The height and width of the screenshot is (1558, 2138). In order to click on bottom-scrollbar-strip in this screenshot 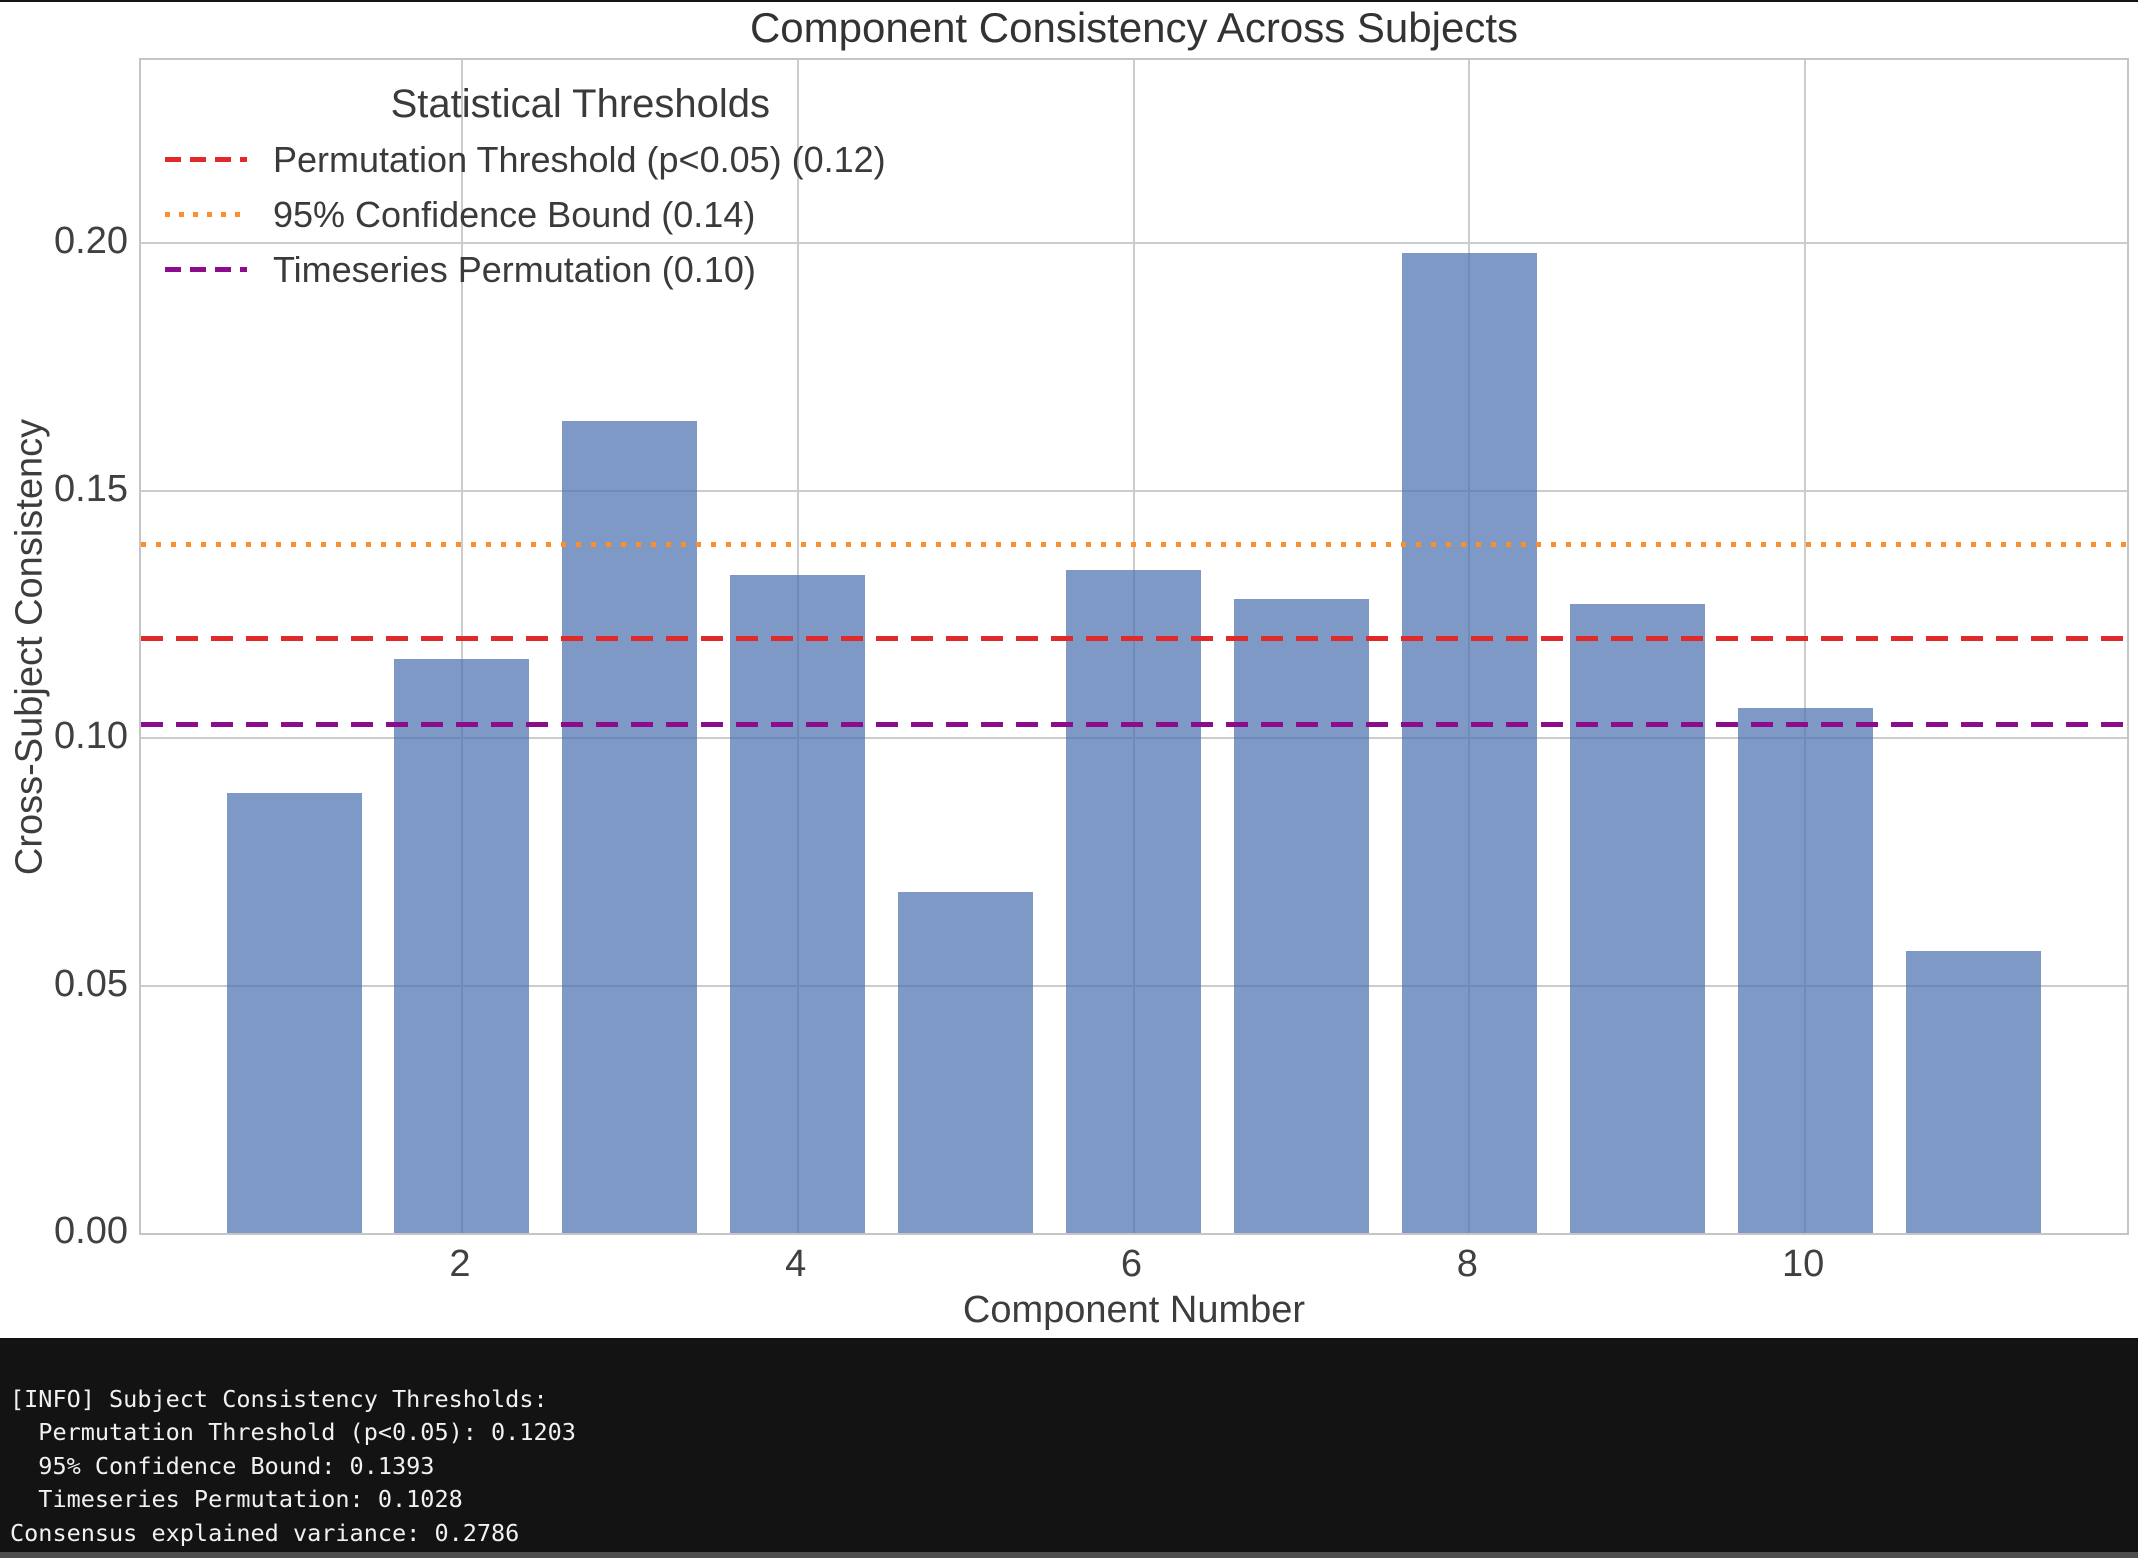, I will do `click(1069, 1555)`.